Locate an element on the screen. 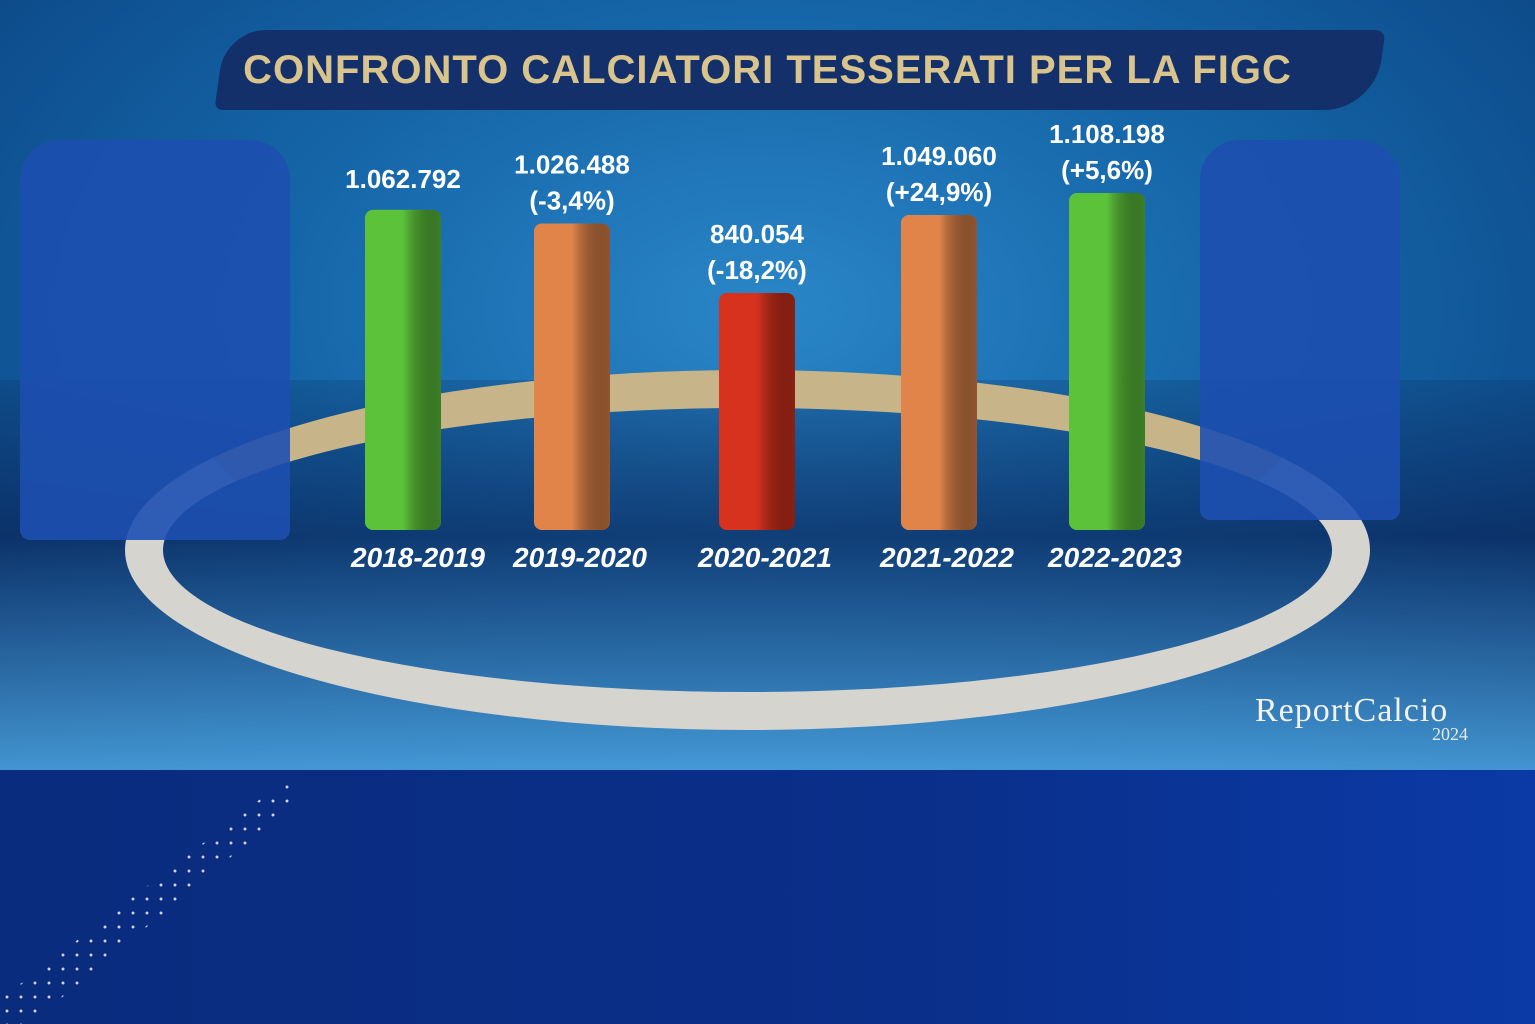 The width and height of the screenshot is (1535, 1024). value-label: 1.108.198 is located at coordinates (1107, 134).